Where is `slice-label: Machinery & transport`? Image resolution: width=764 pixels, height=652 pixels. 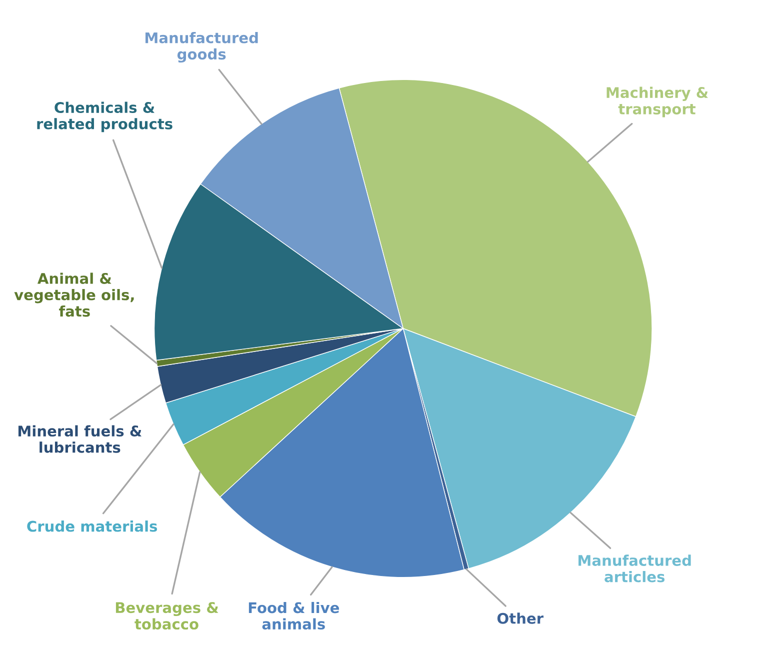
slice-label: Machinery & transport is located at coordinates (657, 102).